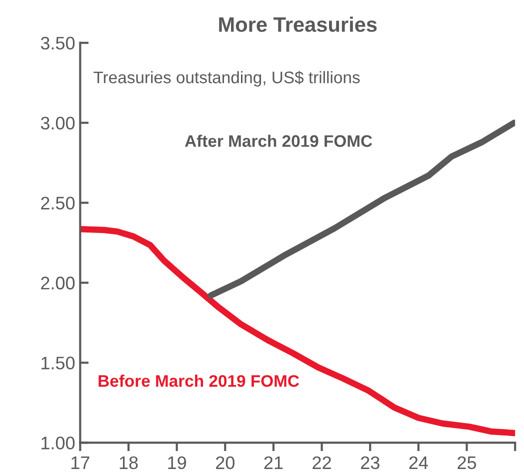  What do you see at coordinates (58, 443) in the screenshot?
I see `y-tick-label: 1.00` at bounding box center [58, 443].